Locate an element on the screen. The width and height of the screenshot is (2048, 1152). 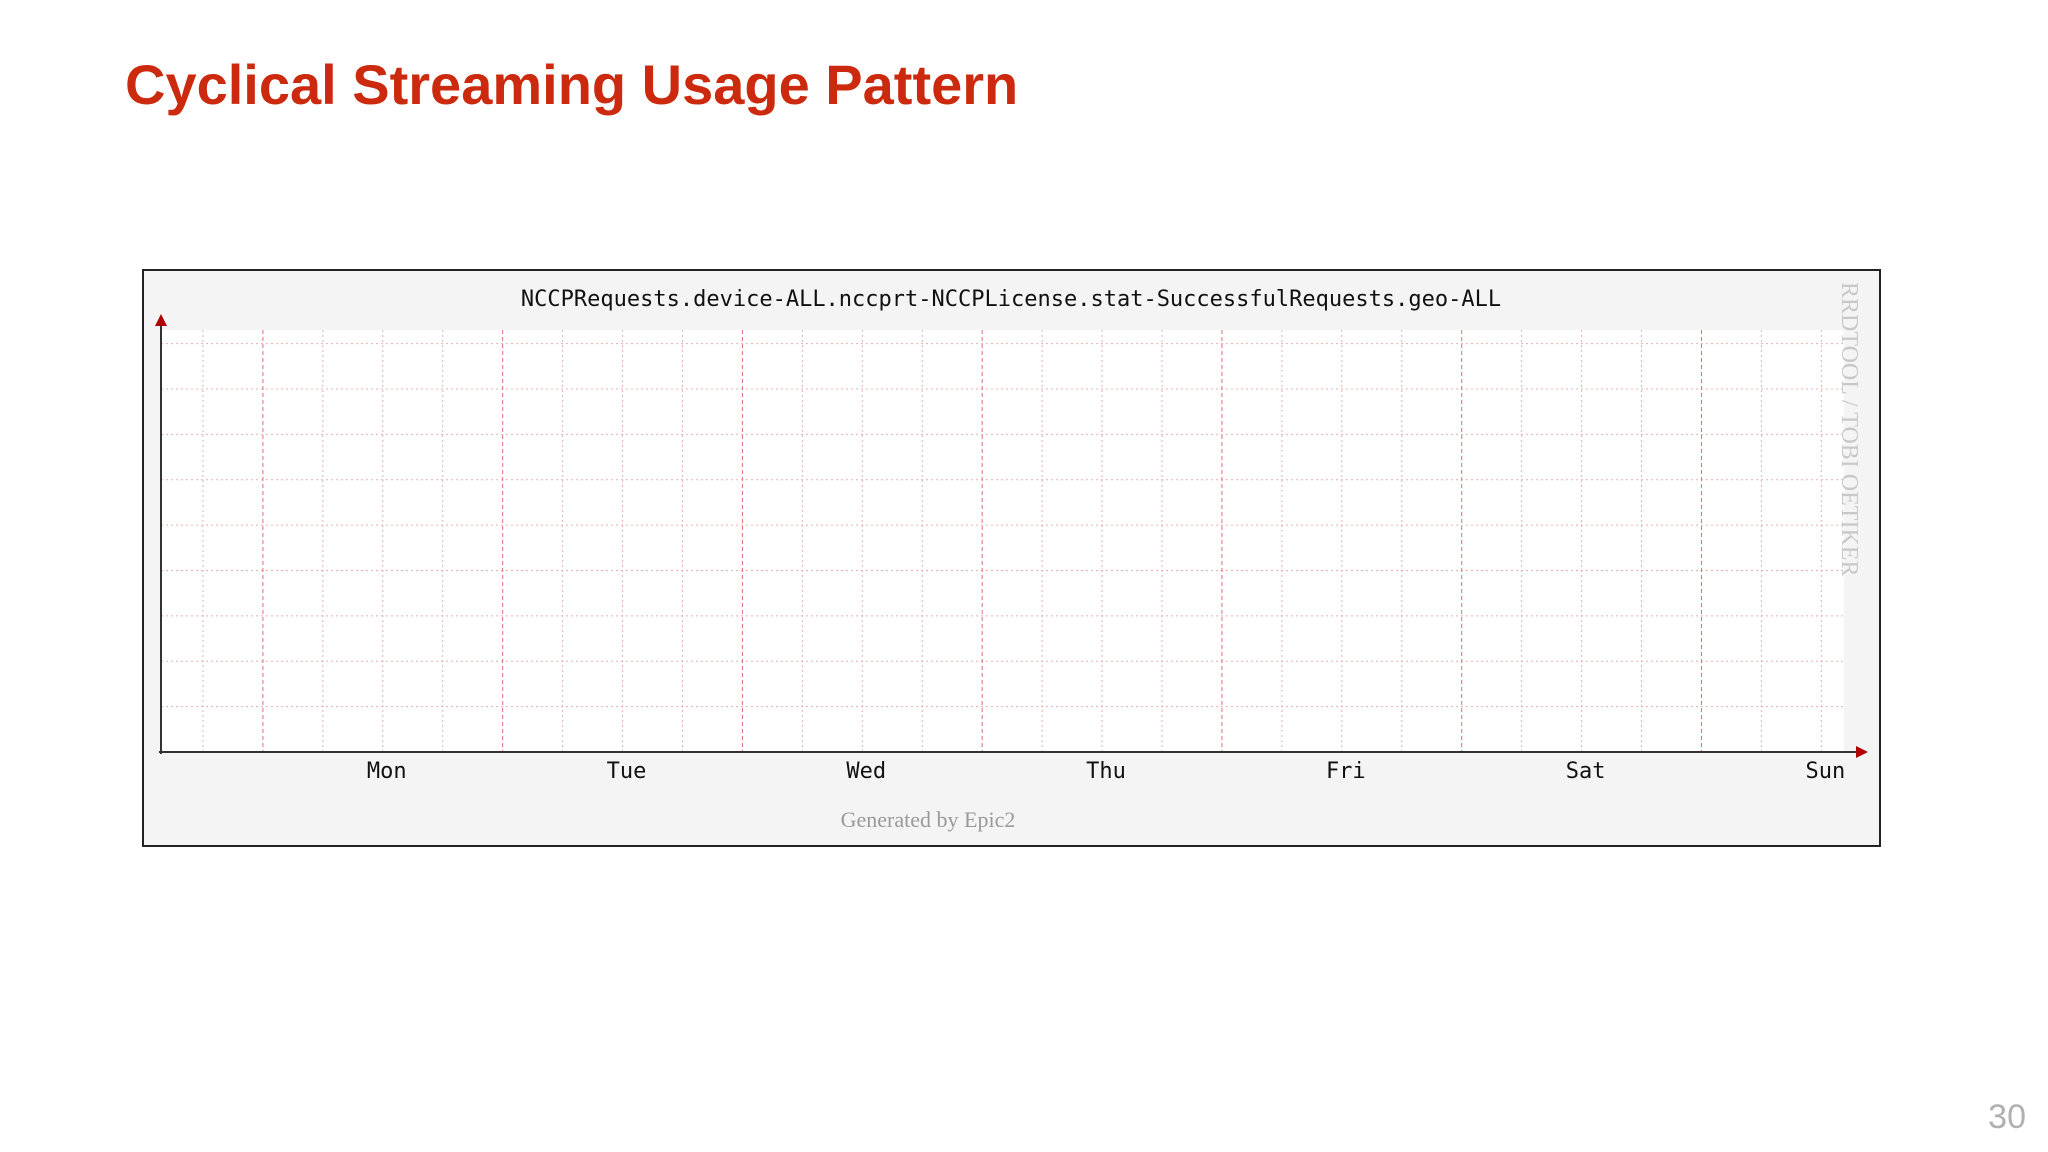
y-axis-arrow is located at coordinates (161, 320).